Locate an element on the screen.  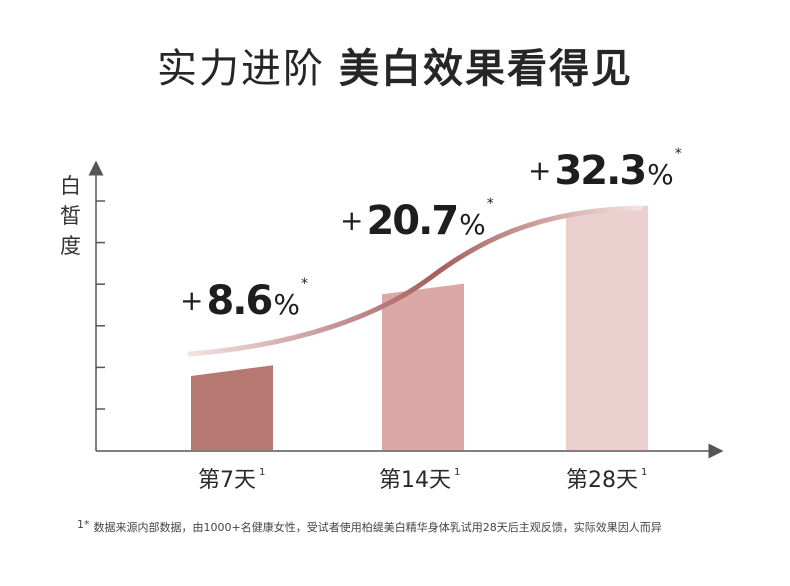
x-tick-label-3: 第28天 1 is located at coordinates (606, 478).